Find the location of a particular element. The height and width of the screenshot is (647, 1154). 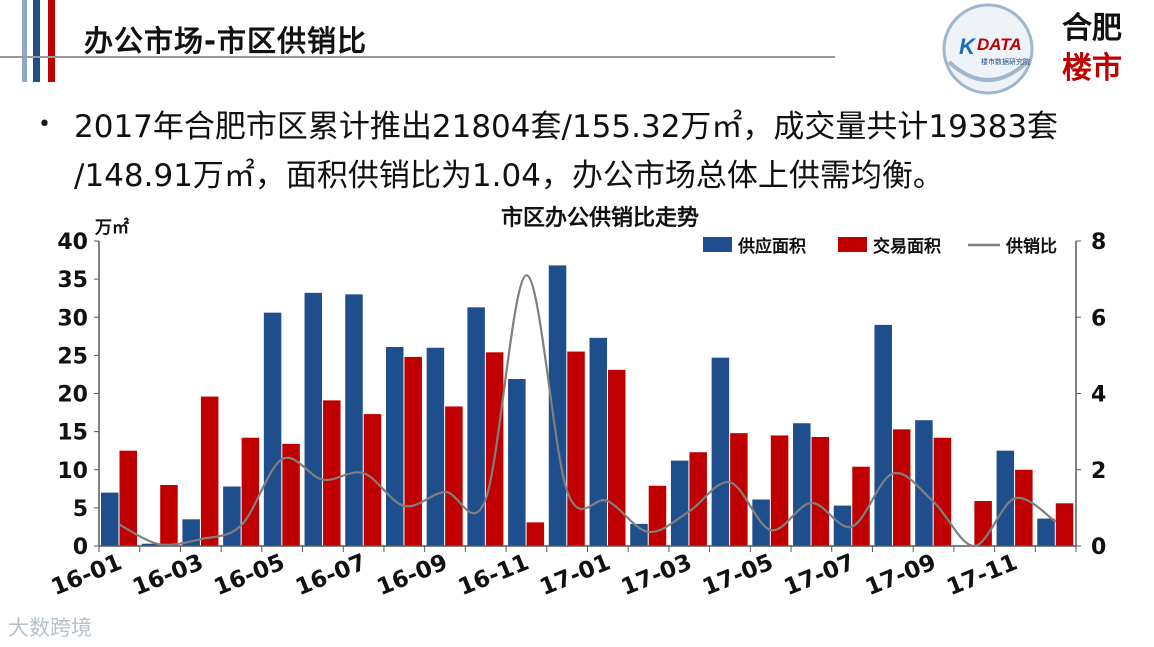

x-tick-label: 16-07 is located at coordinates (331, 575).